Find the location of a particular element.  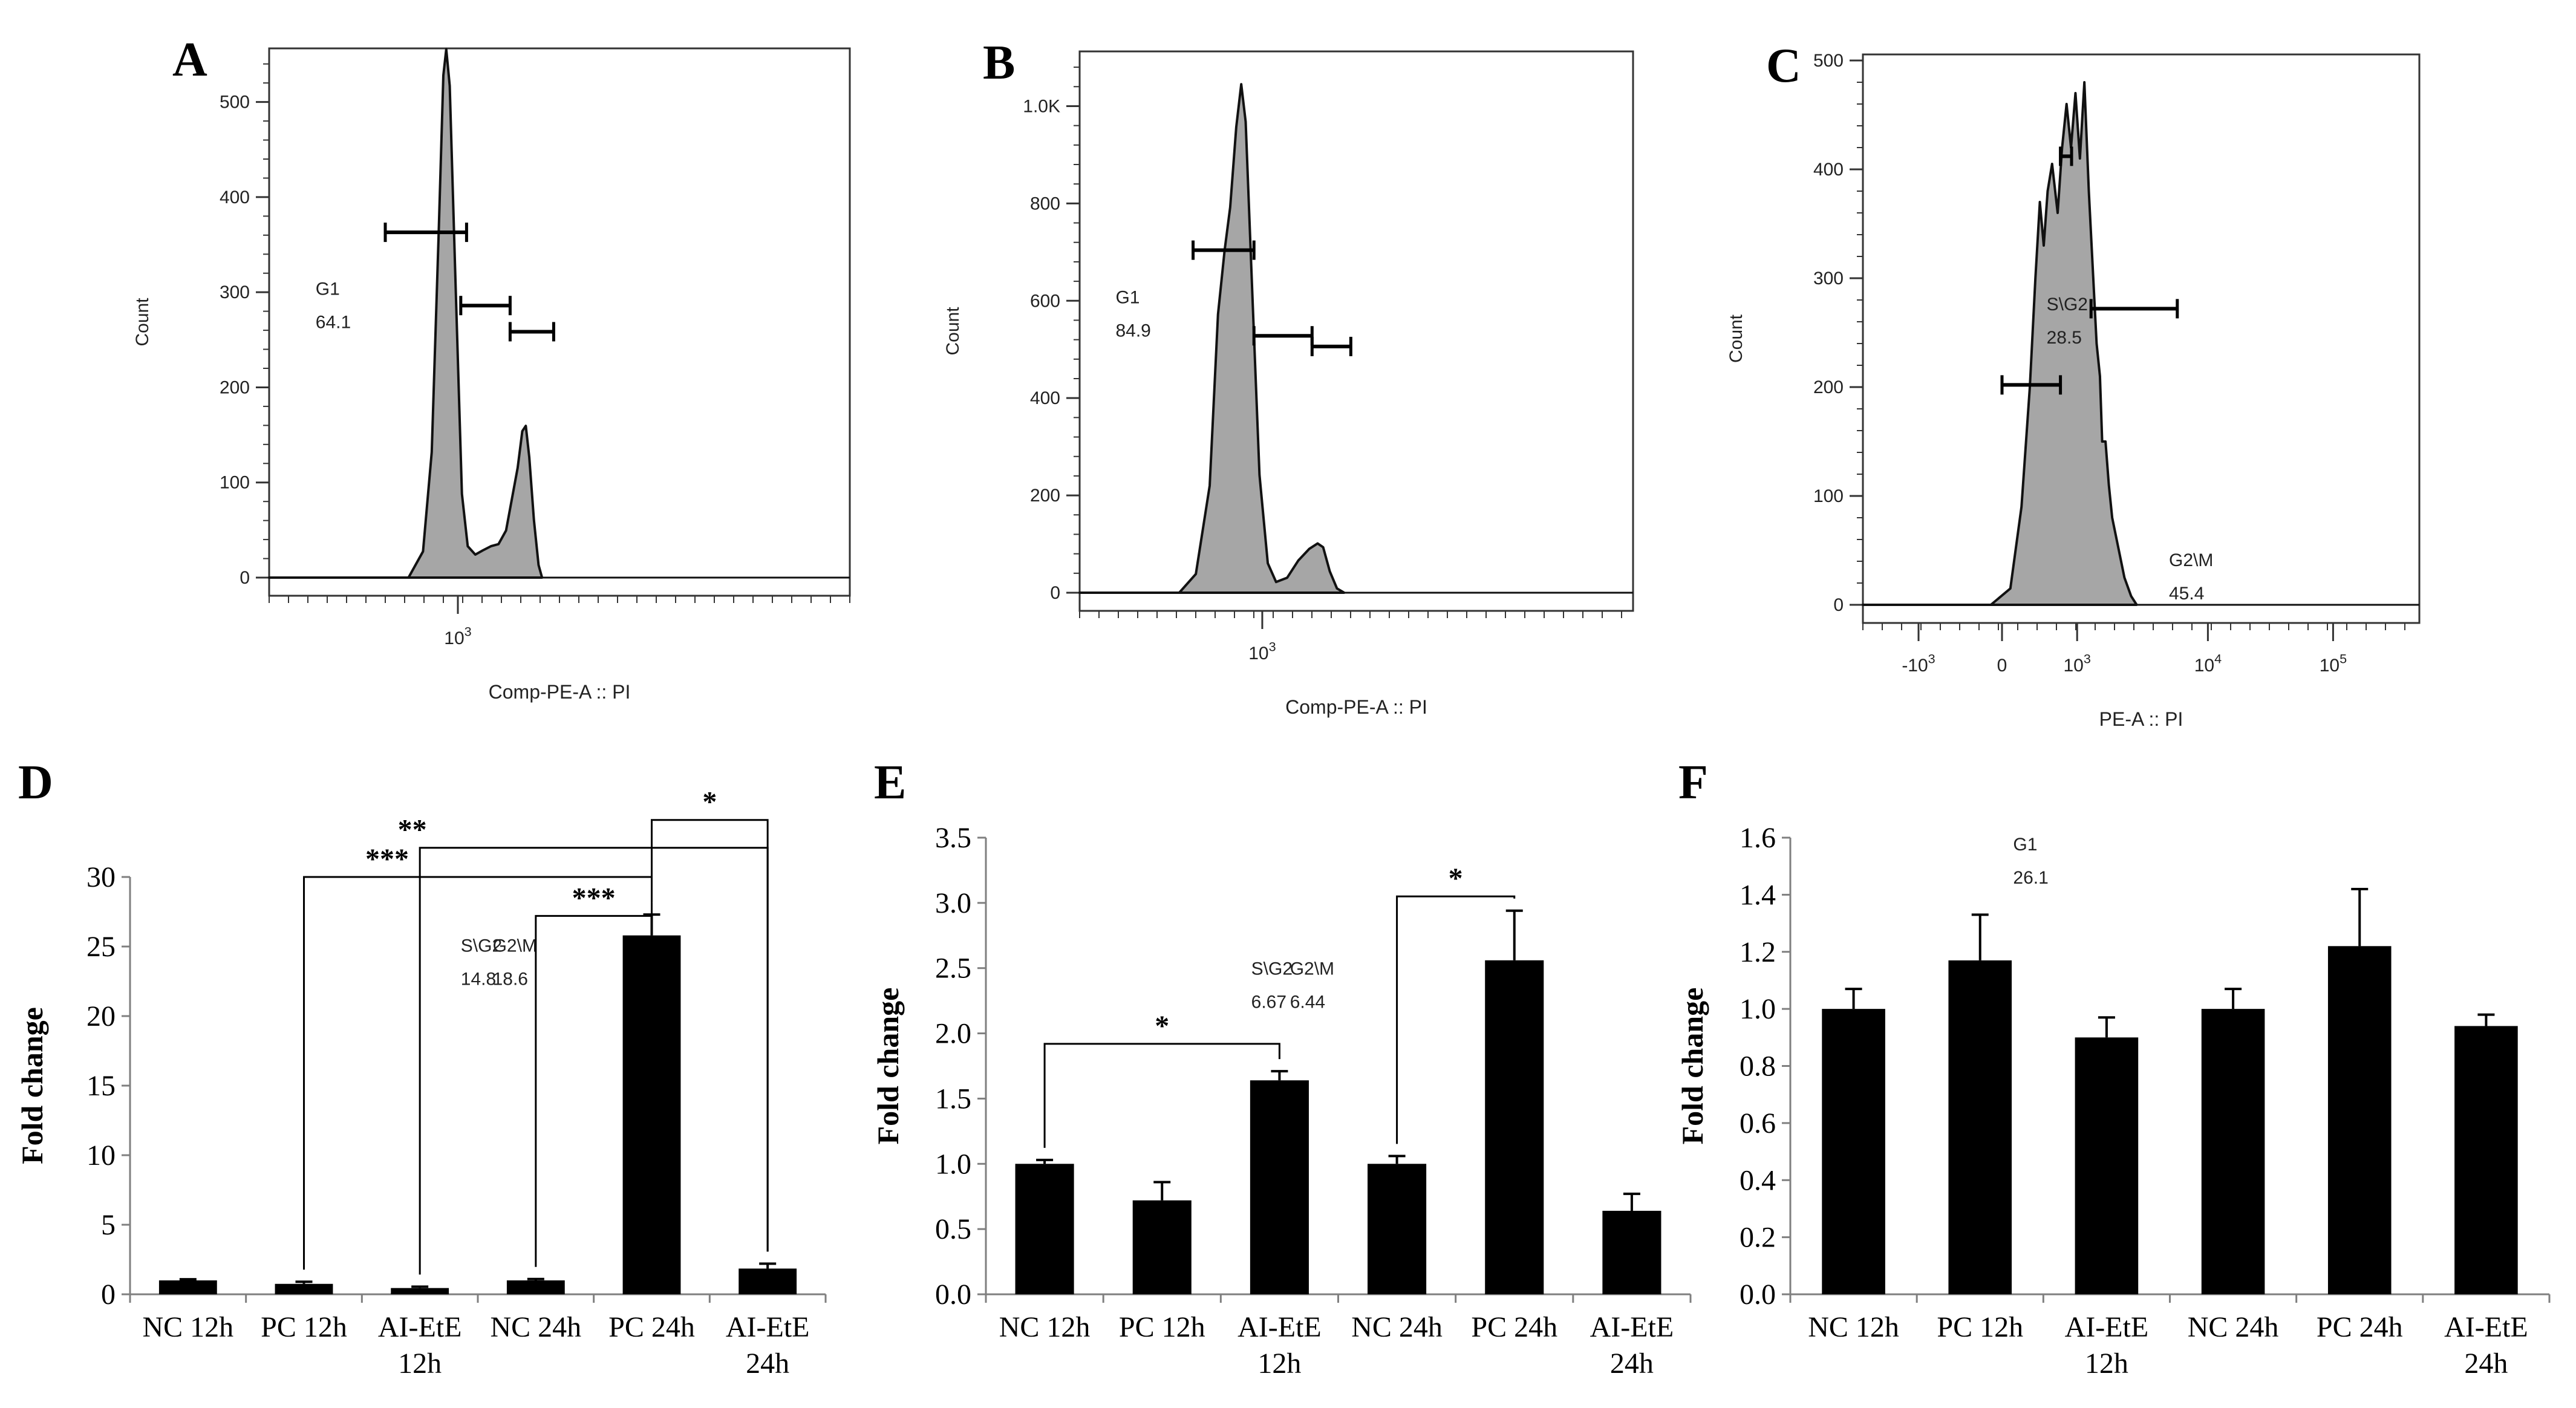

y-tick-label: 500 is located at coordinates (1829, 61).